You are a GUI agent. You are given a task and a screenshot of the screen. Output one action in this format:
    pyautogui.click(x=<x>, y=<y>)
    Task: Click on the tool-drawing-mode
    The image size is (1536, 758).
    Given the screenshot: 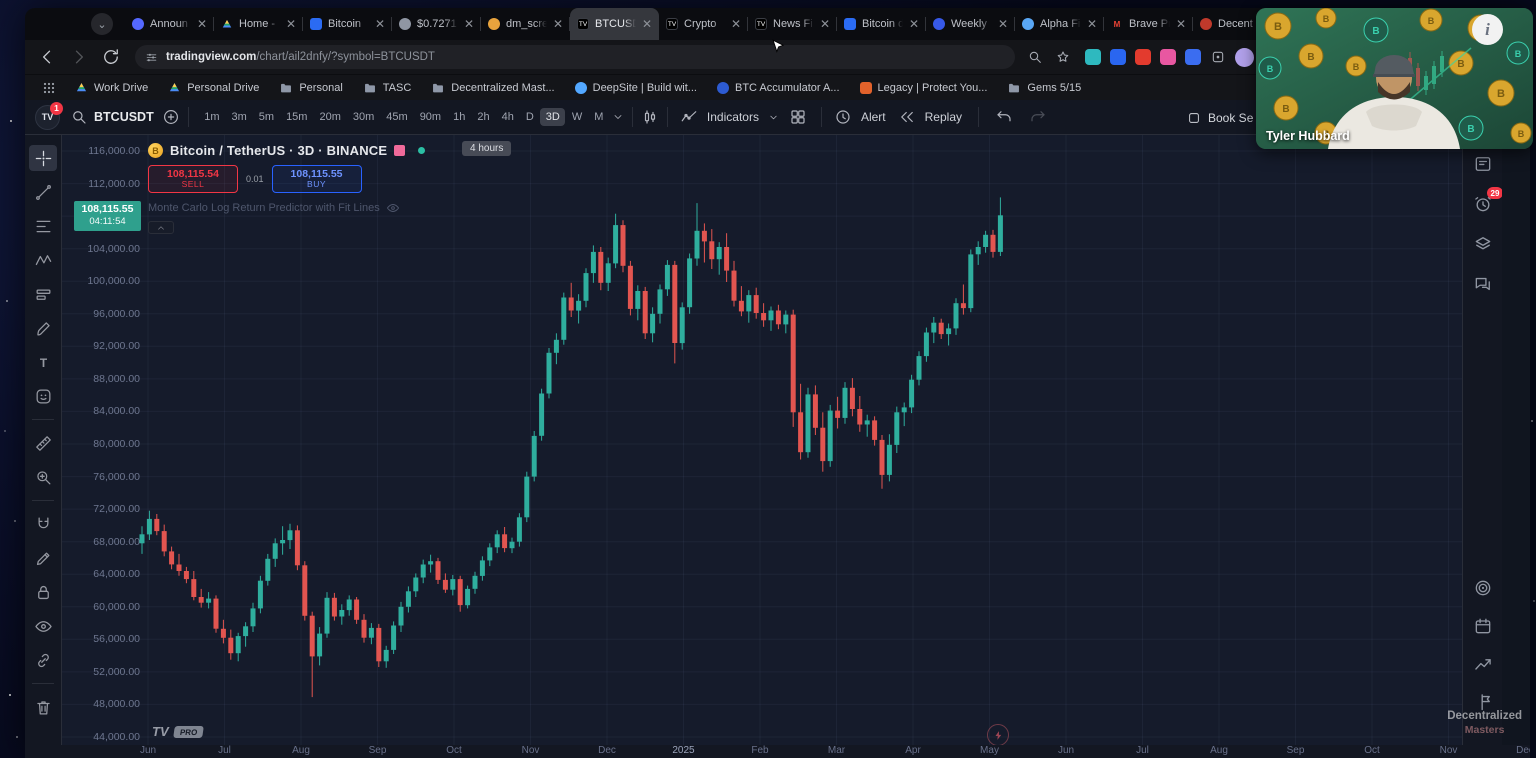 What is the action you would take?
    pyautogui.click(x=43, y=558)
    